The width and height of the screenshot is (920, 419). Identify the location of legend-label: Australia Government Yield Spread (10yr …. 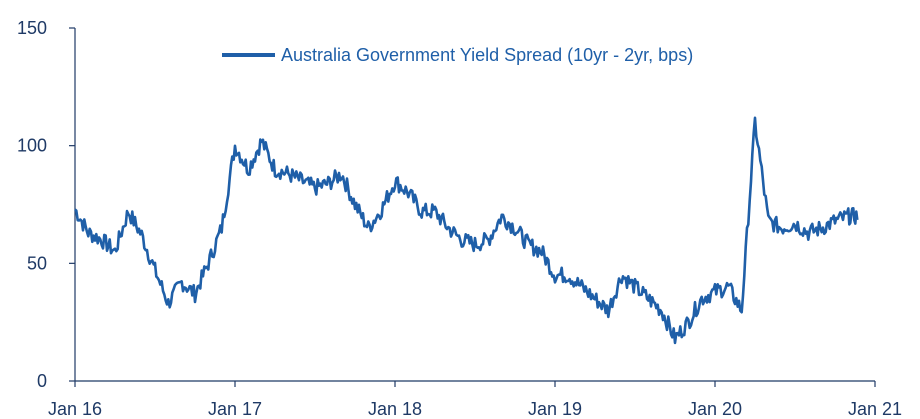
(487, 55).